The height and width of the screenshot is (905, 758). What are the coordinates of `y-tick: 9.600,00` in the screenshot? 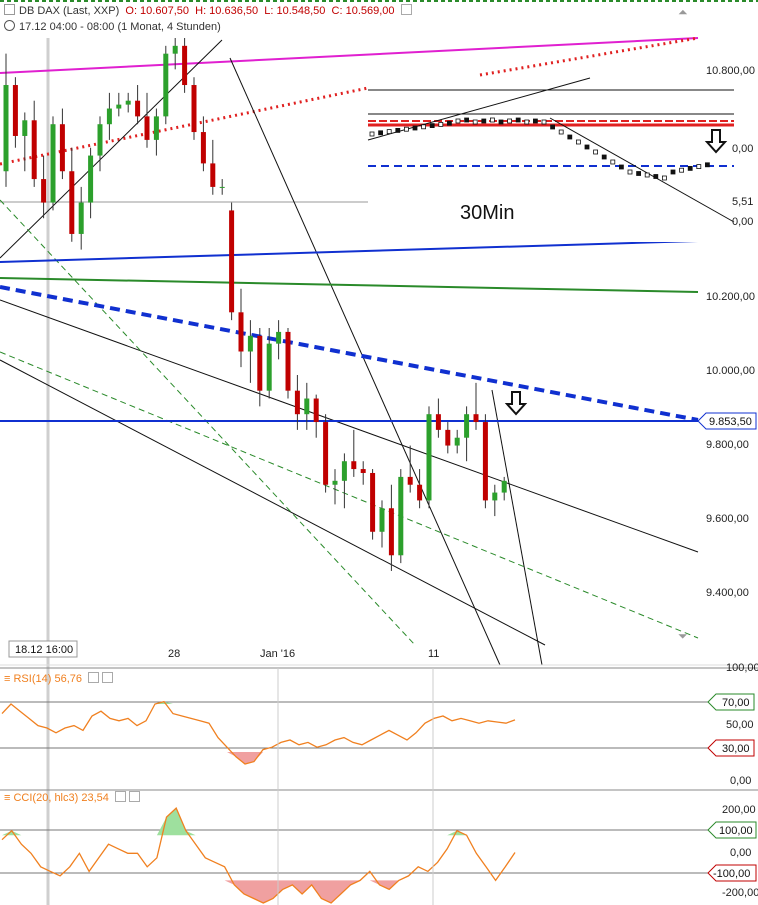 It's located at (727, 519).